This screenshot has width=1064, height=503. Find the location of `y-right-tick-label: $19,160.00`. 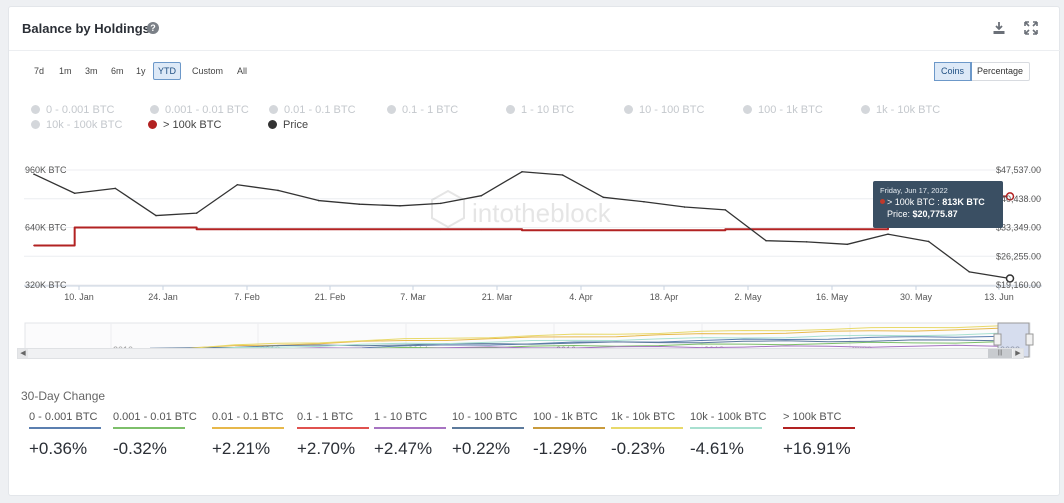

y-right-tick-label: $19,160.00 is located at coordinates (1018, 285).